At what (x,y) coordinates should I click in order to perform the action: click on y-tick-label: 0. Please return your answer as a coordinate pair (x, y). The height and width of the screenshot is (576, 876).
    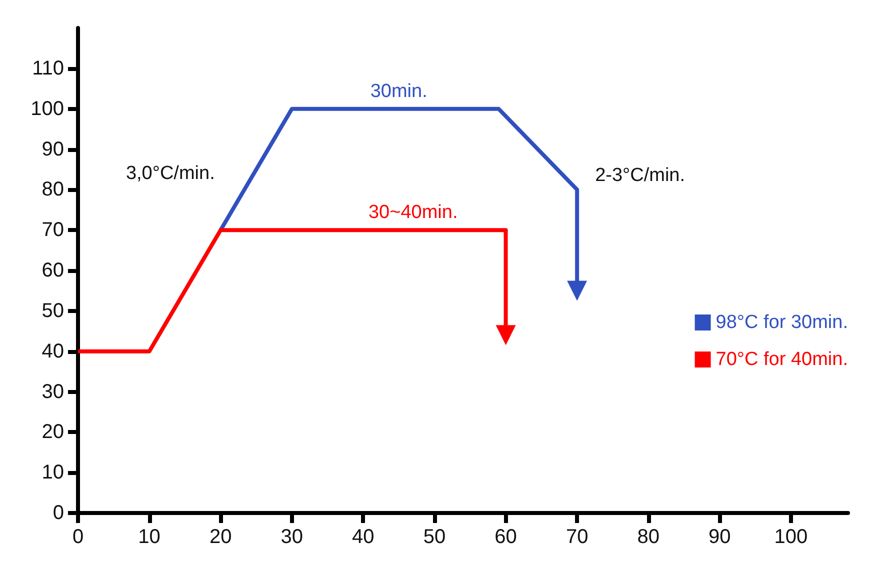
    Looking at the image, I should click on (58, 513).